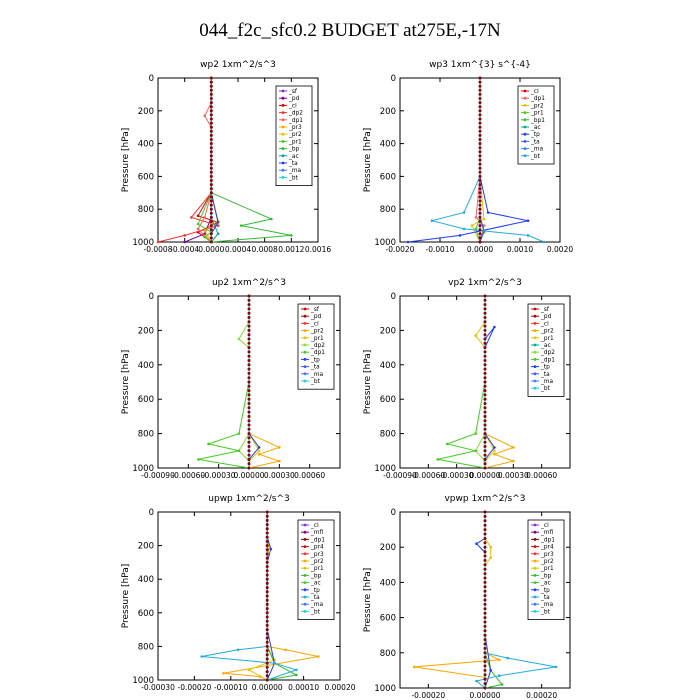 This screenshot has width=700, height=700. What do you see at coordinates (388, 654) in the screenshot?
I see `y-tick-label: 800` at bounding box center [388, 654].